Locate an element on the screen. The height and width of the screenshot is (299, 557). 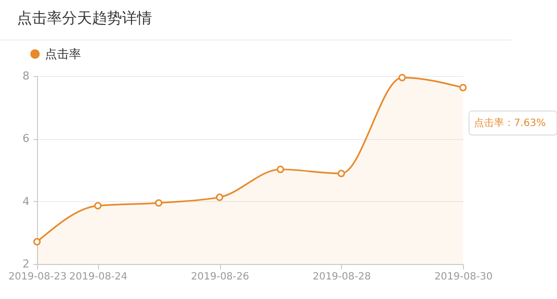
x-tick-label: 2019-08-28 is located at coordinates (341, 277).